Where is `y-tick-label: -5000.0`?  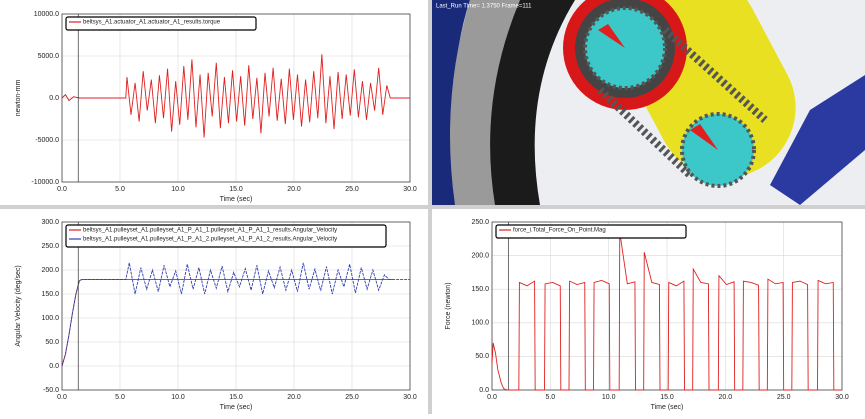 y-tick-label: -5000.0 is located at coordinates (47, 140).